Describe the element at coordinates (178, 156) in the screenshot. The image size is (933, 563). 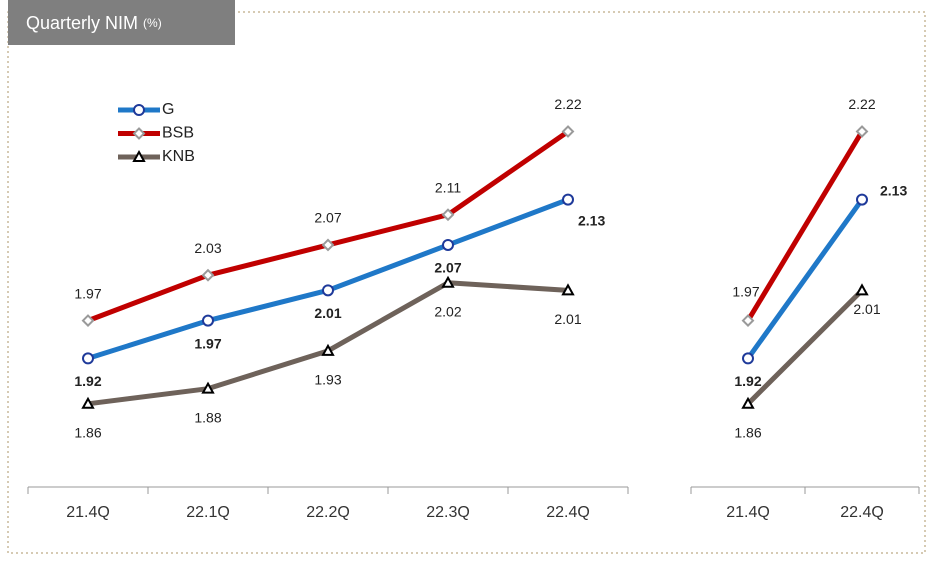
I see `legend-label: KNB` at that location.